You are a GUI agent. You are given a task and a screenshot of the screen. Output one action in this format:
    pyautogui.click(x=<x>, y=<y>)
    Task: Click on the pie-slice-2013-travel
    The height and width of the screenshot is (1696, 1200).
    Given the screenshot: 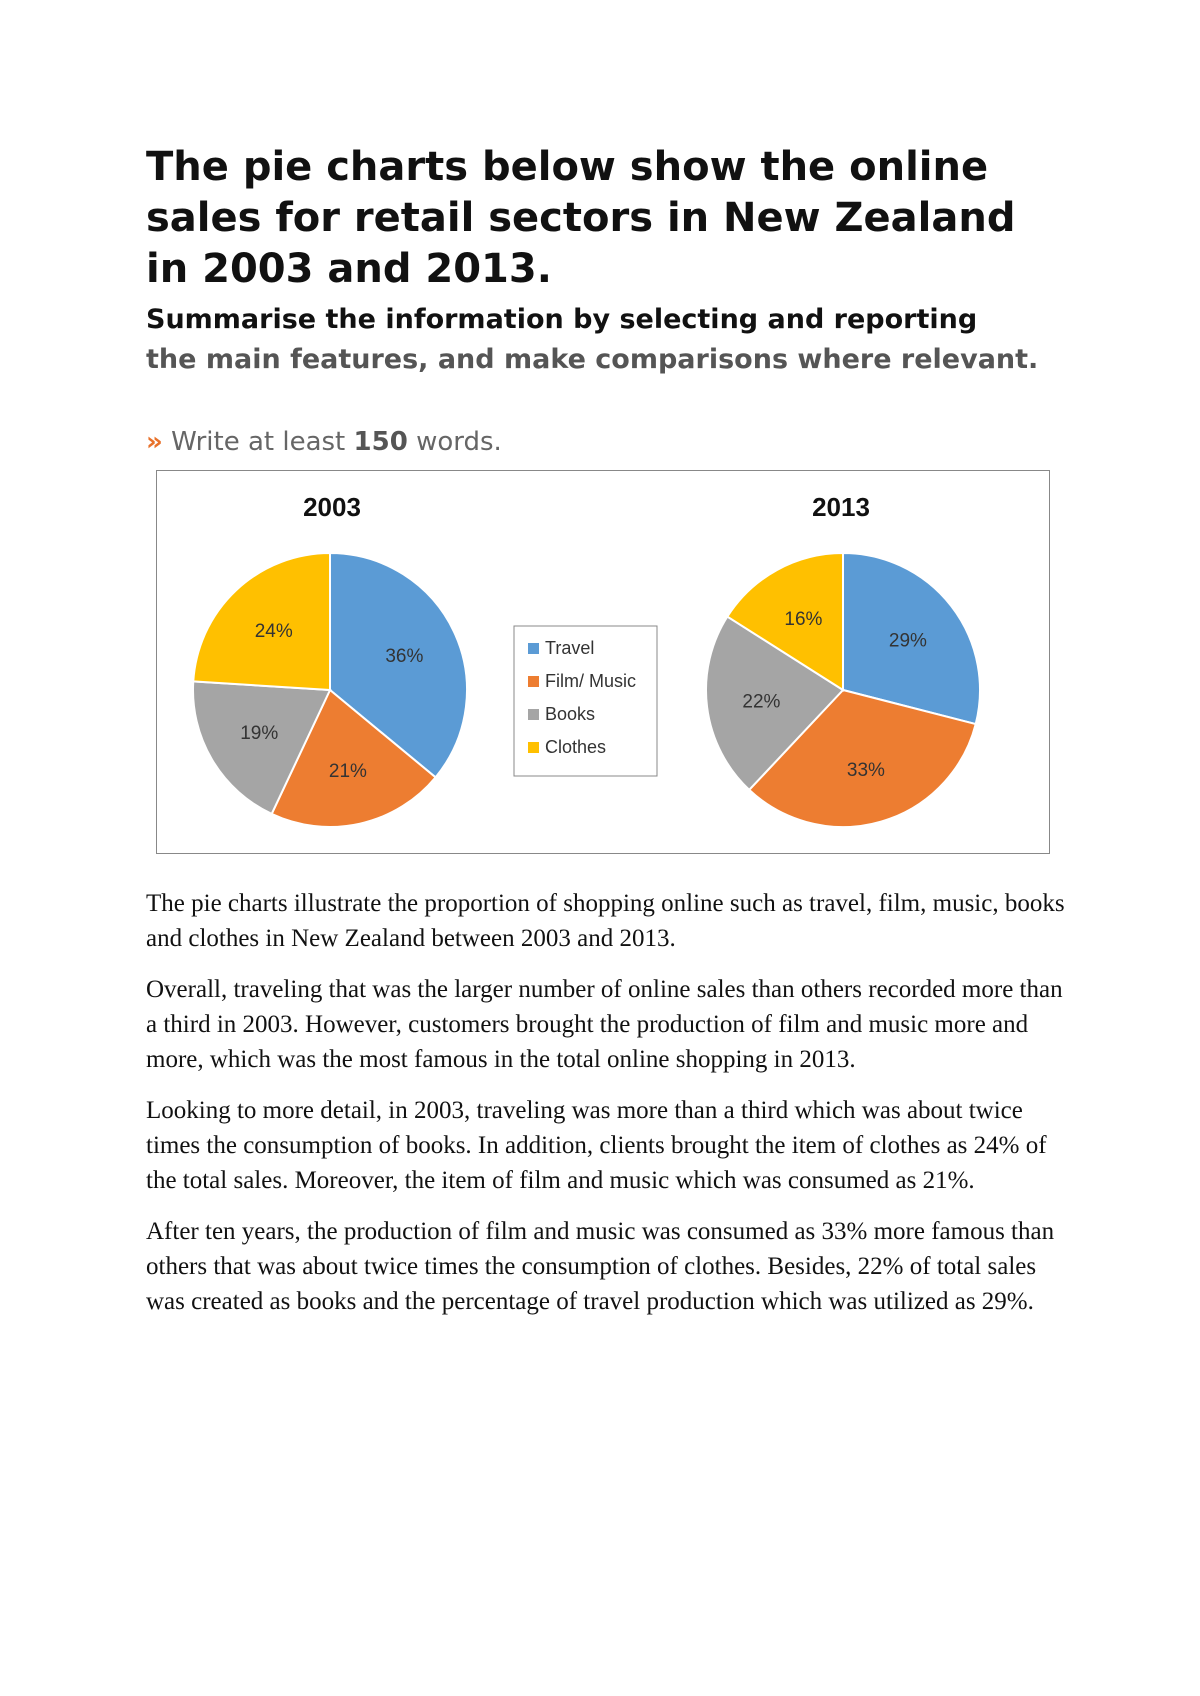 What is the action you would take?
    pyautogui.click(x=911, y=638)
    